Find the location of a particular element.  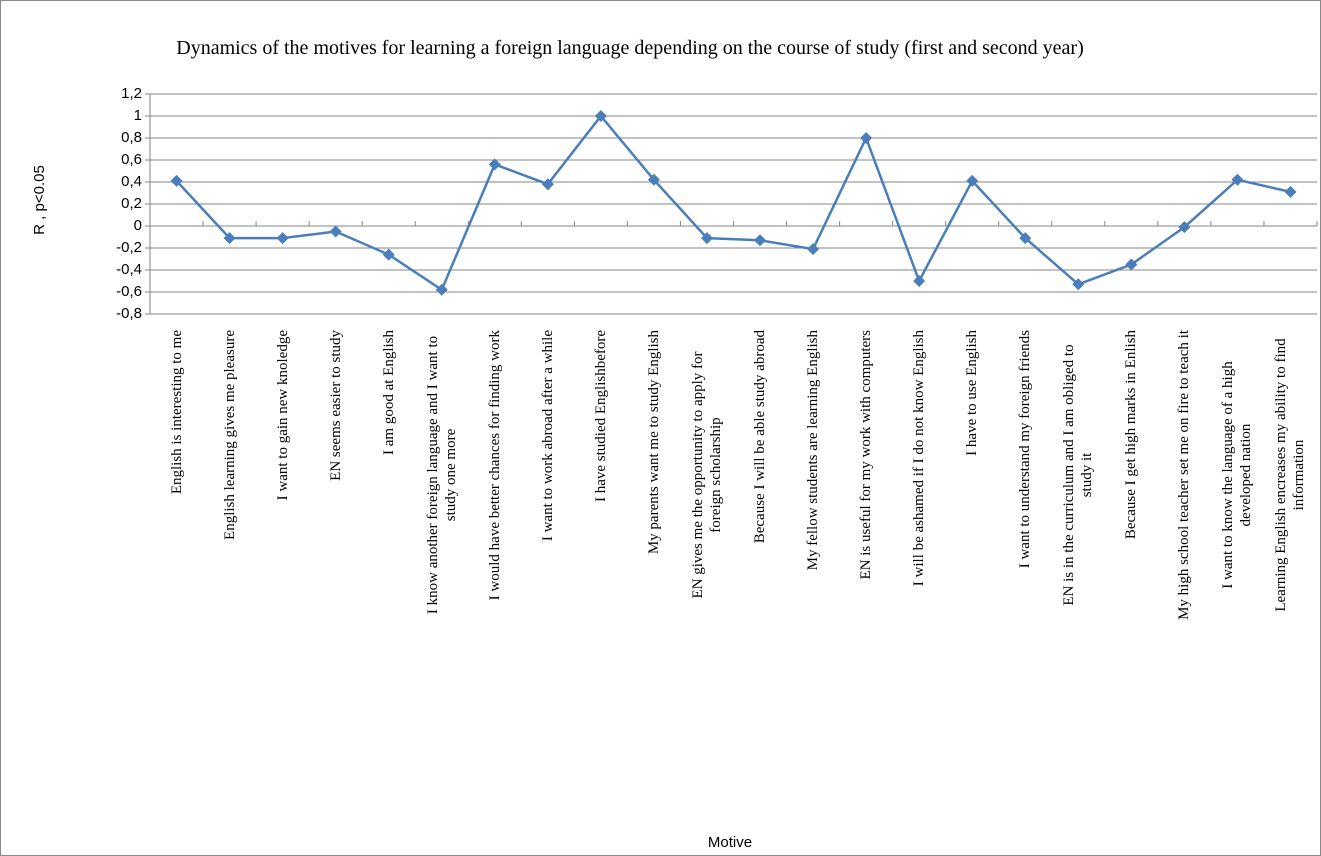

y-tick-label: 0,4 is located at coordinates (131, 181).